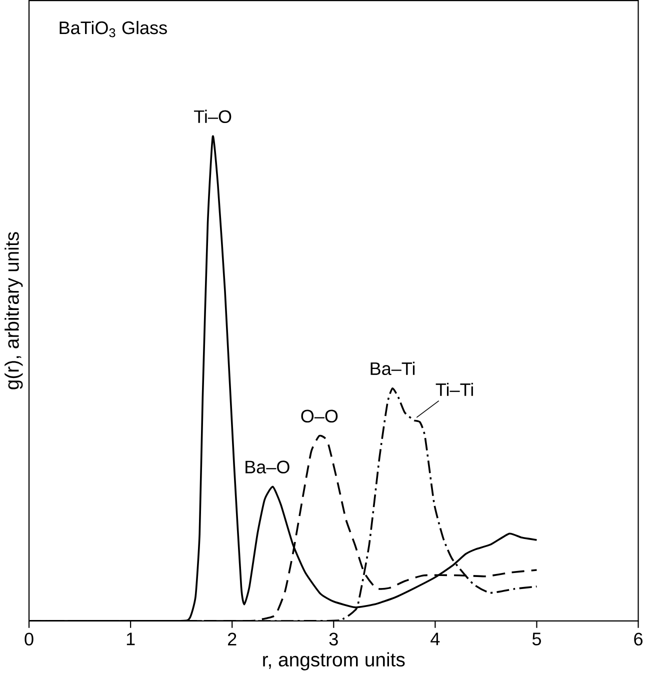 The height and width of the screenshot is (675, 648). I want to click on x-tick-label: 4, so click(435, 639).